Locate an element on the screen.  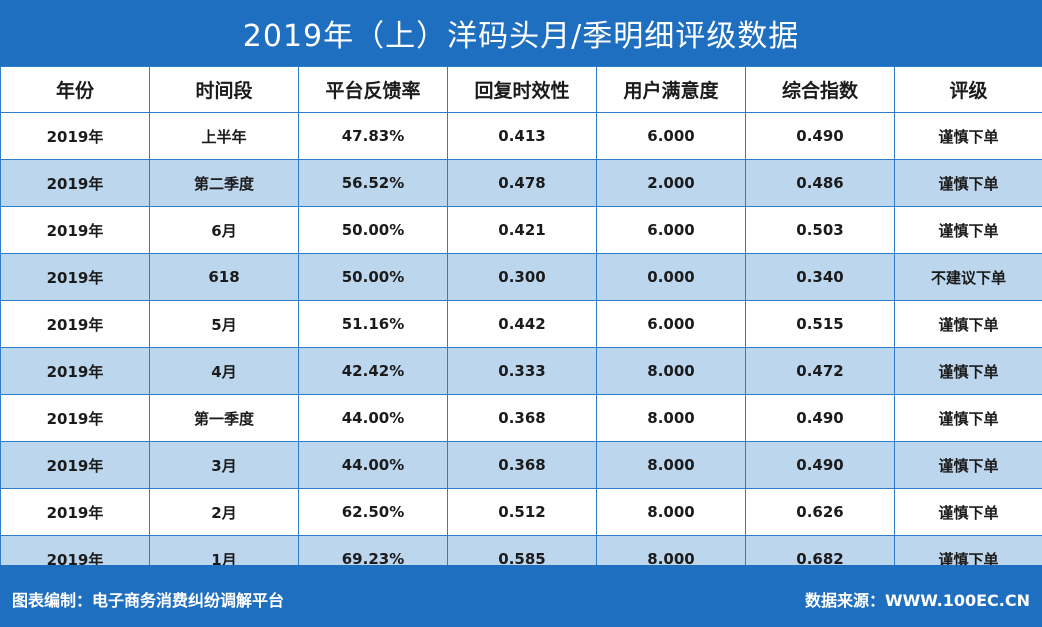
cell-feedback-rate: 47.83% is located at coordinates (373, 136).